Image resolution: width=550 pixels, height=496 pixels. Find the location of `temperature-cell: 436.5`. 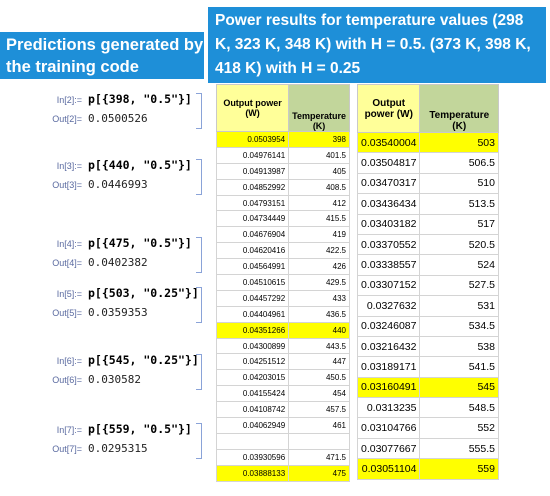

temperature-cell: 436.5 is located at coordinates (319, 314).